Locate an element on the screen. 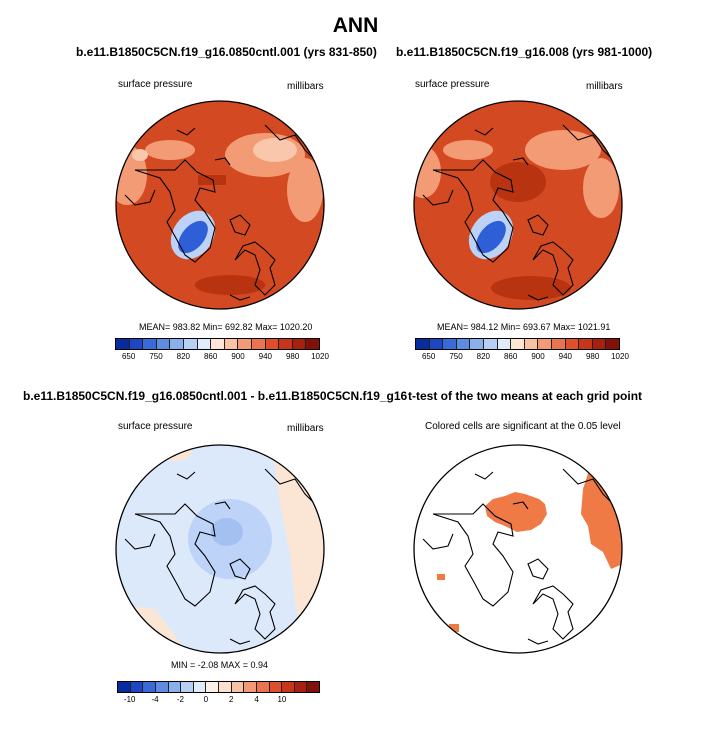 The width and height of the screenshot is (711, 738). colorbar-tick-label: -10 is located at coordinates (129, 699).